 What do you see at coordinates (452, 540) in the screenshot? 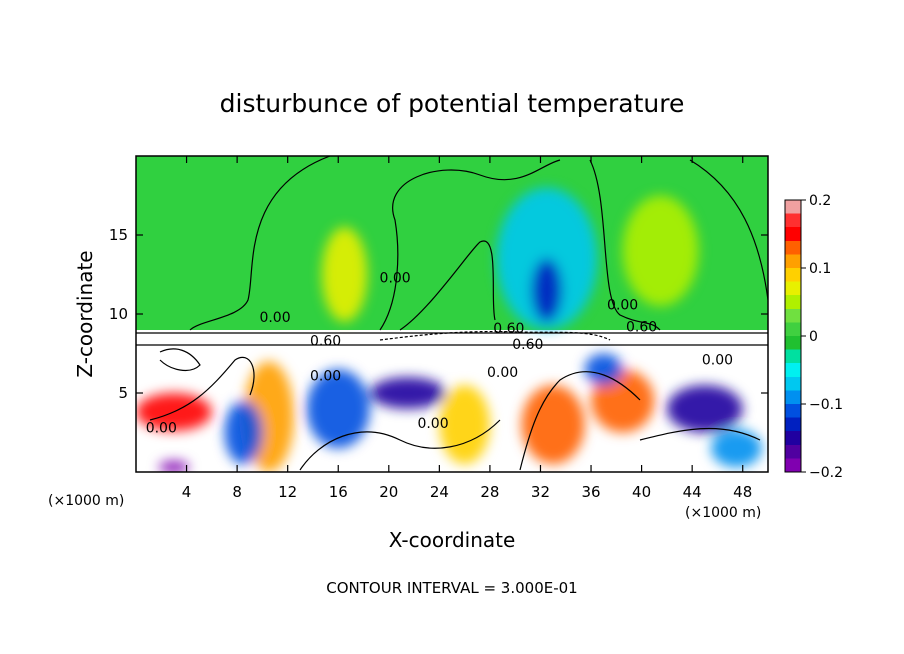
I see `x-axis-label: X-coordinate` at bounding box center [452, 540].